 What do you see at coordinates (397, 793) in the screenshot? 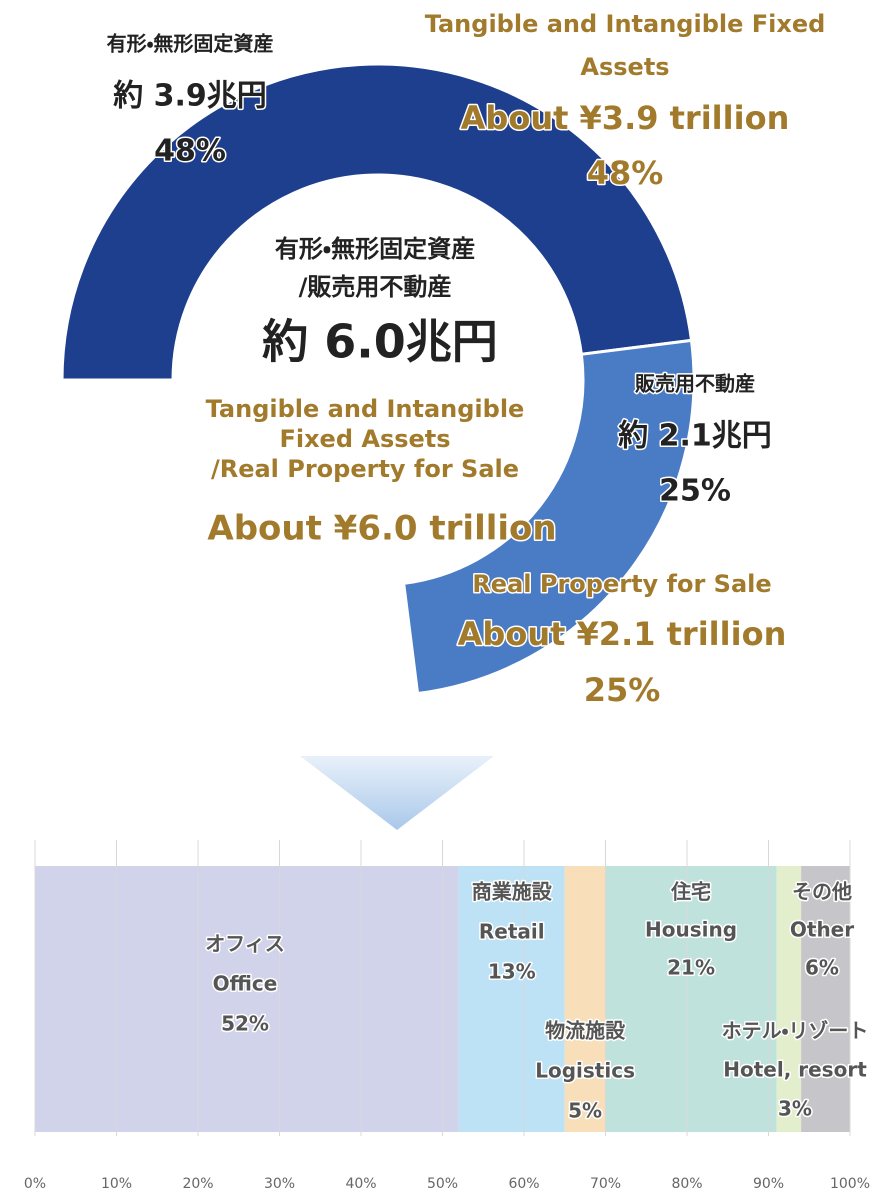
I see `arrow` at bounding box center [397, 793].